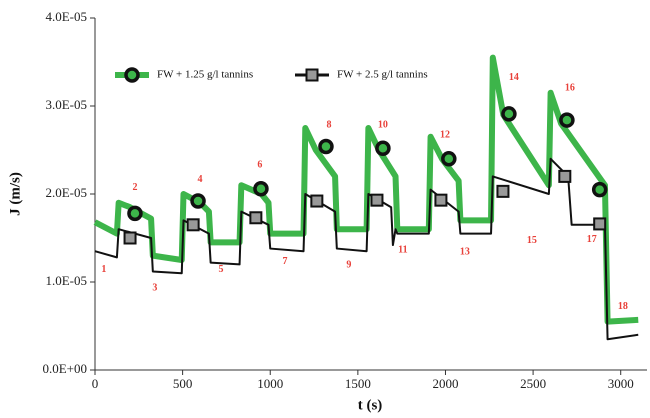  I want to click on annotation: 2, so click(134, 187).